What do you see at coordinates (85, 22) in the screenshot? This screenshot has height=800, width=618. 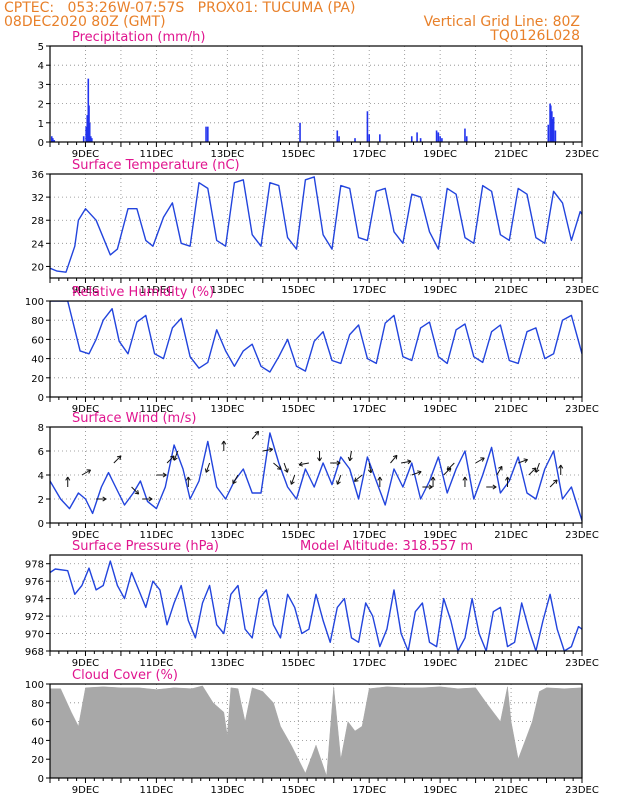 I see `header-run-date: 08DEC2020 80Z (GMT)` at bounding box center [85, 22].